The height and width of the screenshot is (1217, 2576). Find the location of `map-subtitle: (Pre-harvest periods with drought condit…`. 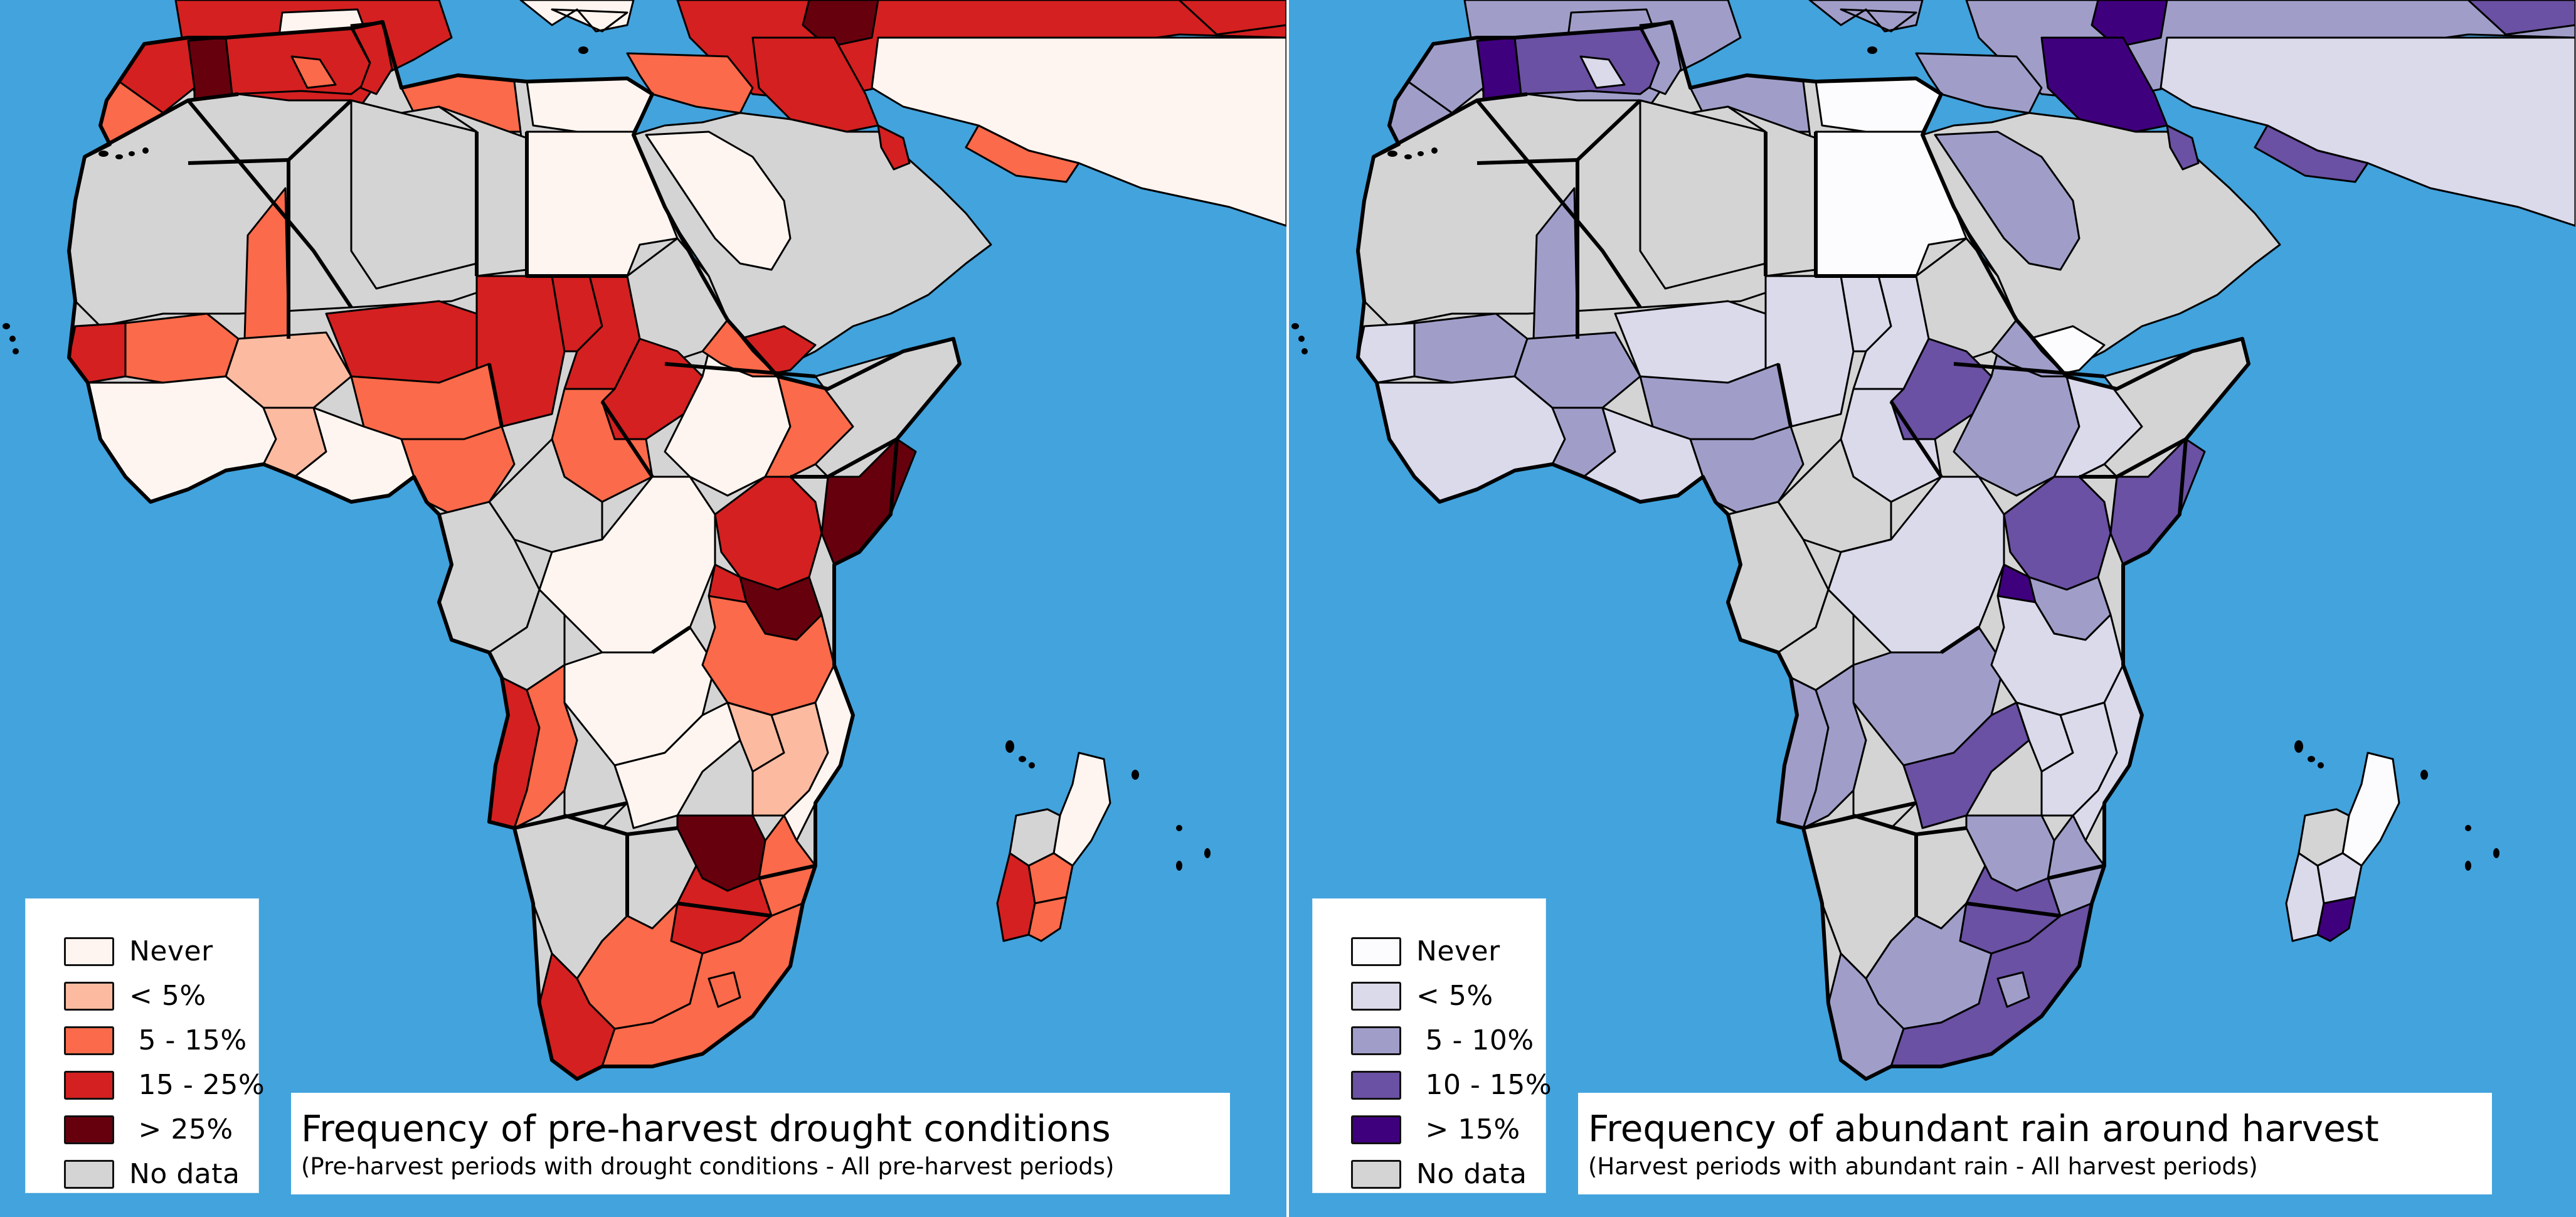

map-subtitle: (Pre-harvest periods with drought condit… is located at coordinates (708, 1166).